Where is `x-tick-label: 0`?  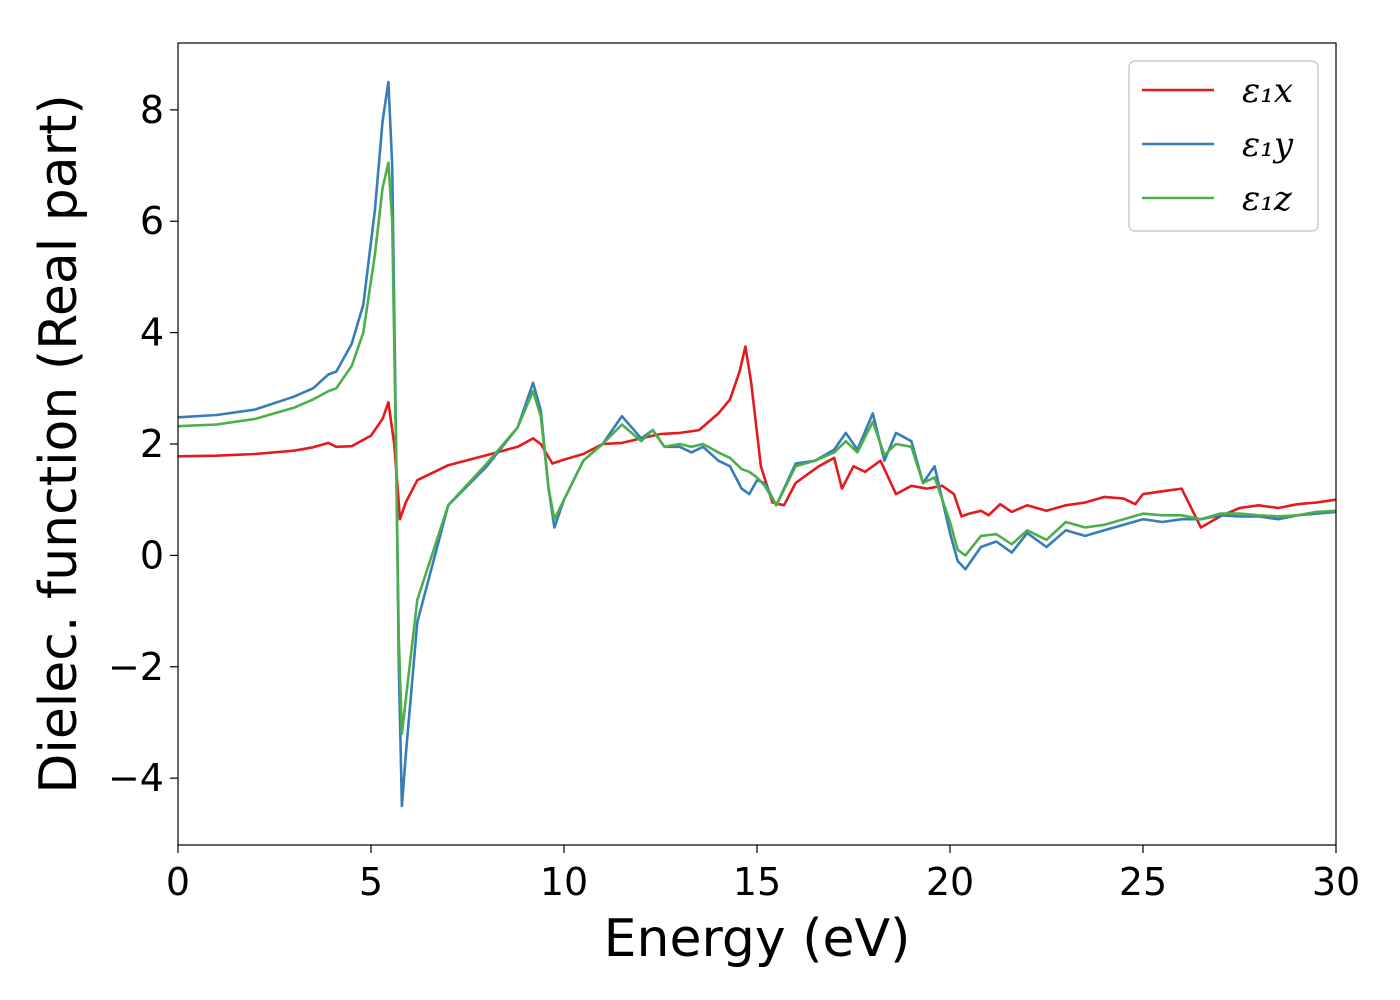
x-tick-label: 0 is located at coordinates (178, 882).